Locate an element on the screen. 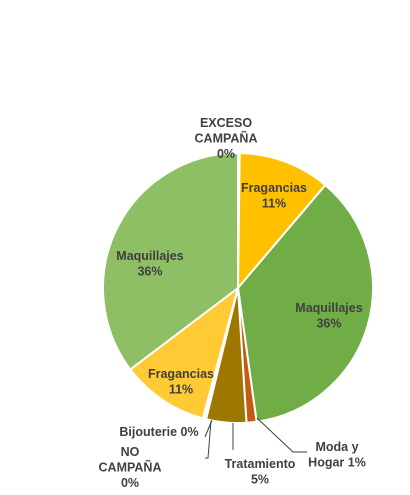 This screenshot has width=410, height=495. leader-line-no-campana is located at coordinates (208, 439).